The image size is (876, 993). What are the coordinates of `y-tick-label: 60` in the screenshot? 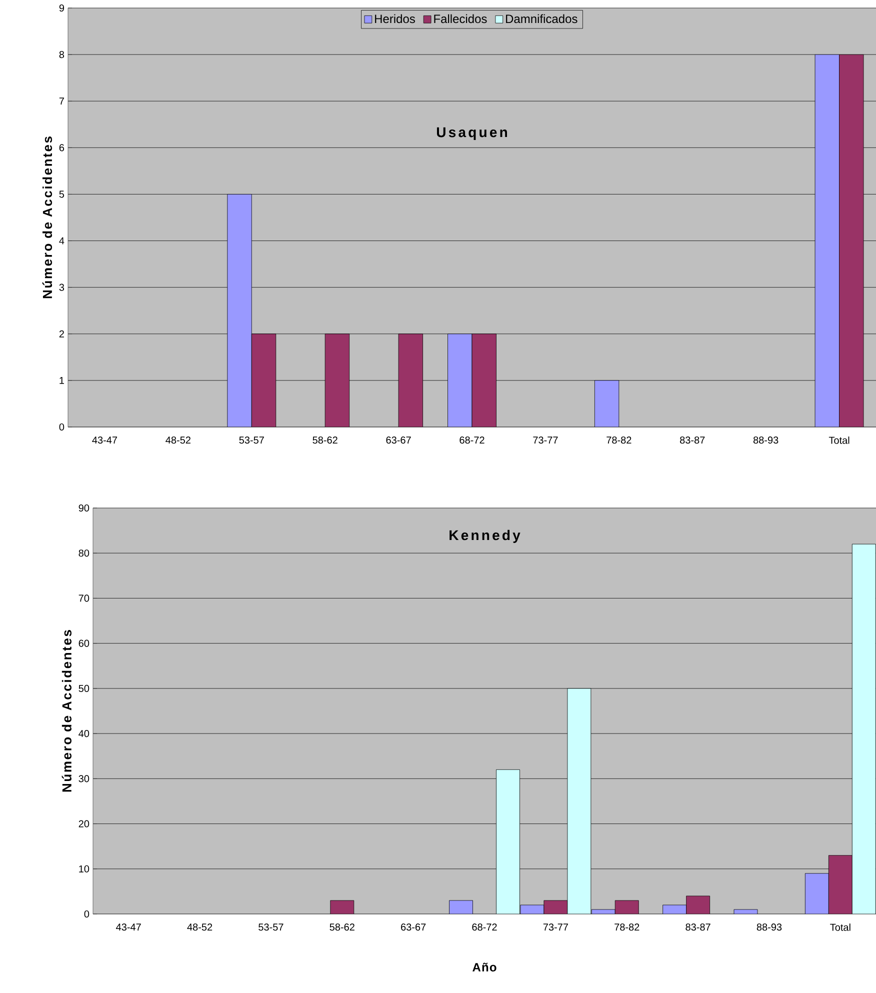 It's located at (84, 643).